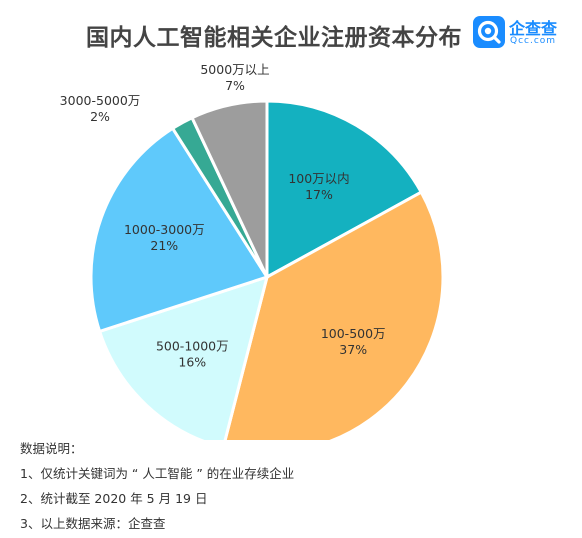 The width and height of the screenshot is (582, 538). I want to click on slice-label-3: 500-1000万, so click(192, 346).